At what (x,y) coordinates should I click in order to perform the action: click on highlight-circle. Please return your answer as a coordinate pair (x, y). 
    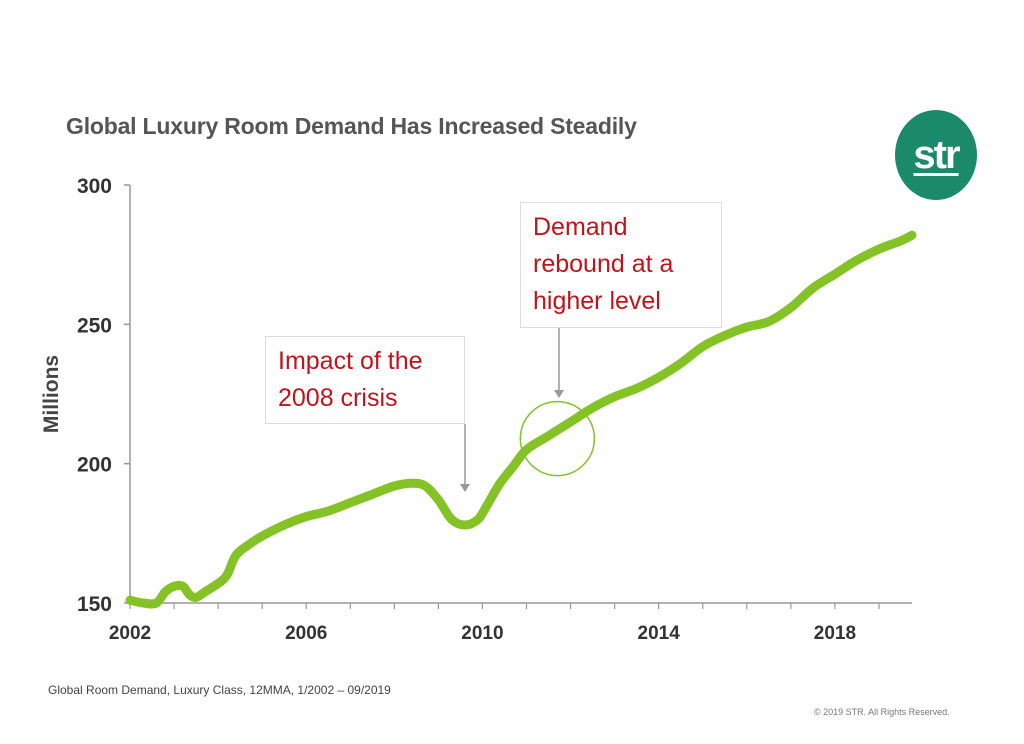
    Looking at the image, I should click on (557, 438).